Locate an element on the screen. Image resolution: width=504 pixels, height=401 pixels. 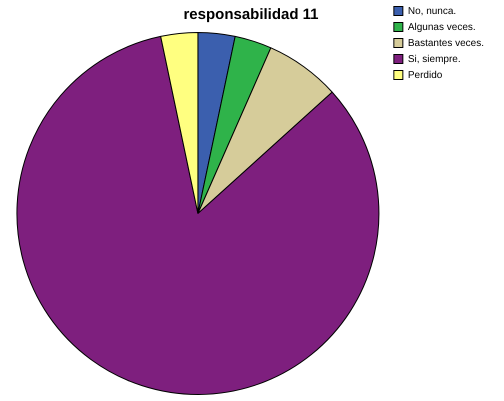
chart-title: responsabilidad 11 is located at coordinates (251, 15).